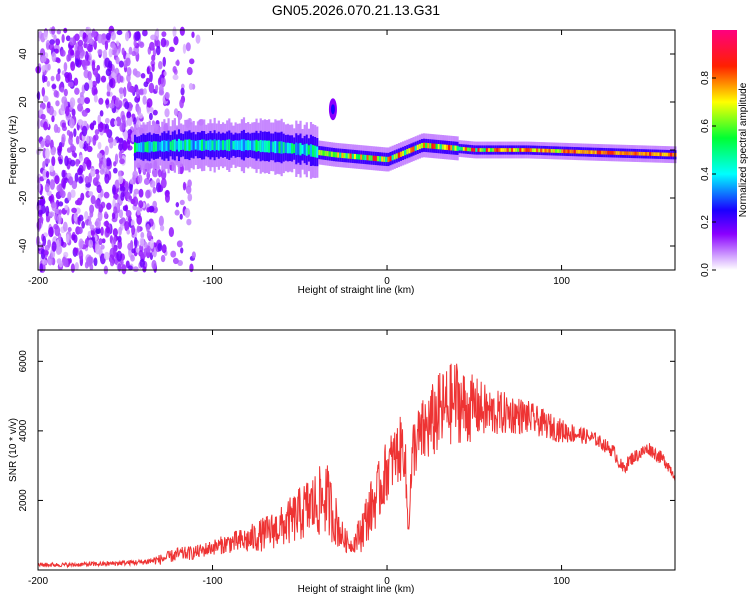 The width and height of the screenshot is (750, 600). Describe the element at coordinates (213, 581) in the screenshot. I see `snr-x-tick-label: -100` at that location.